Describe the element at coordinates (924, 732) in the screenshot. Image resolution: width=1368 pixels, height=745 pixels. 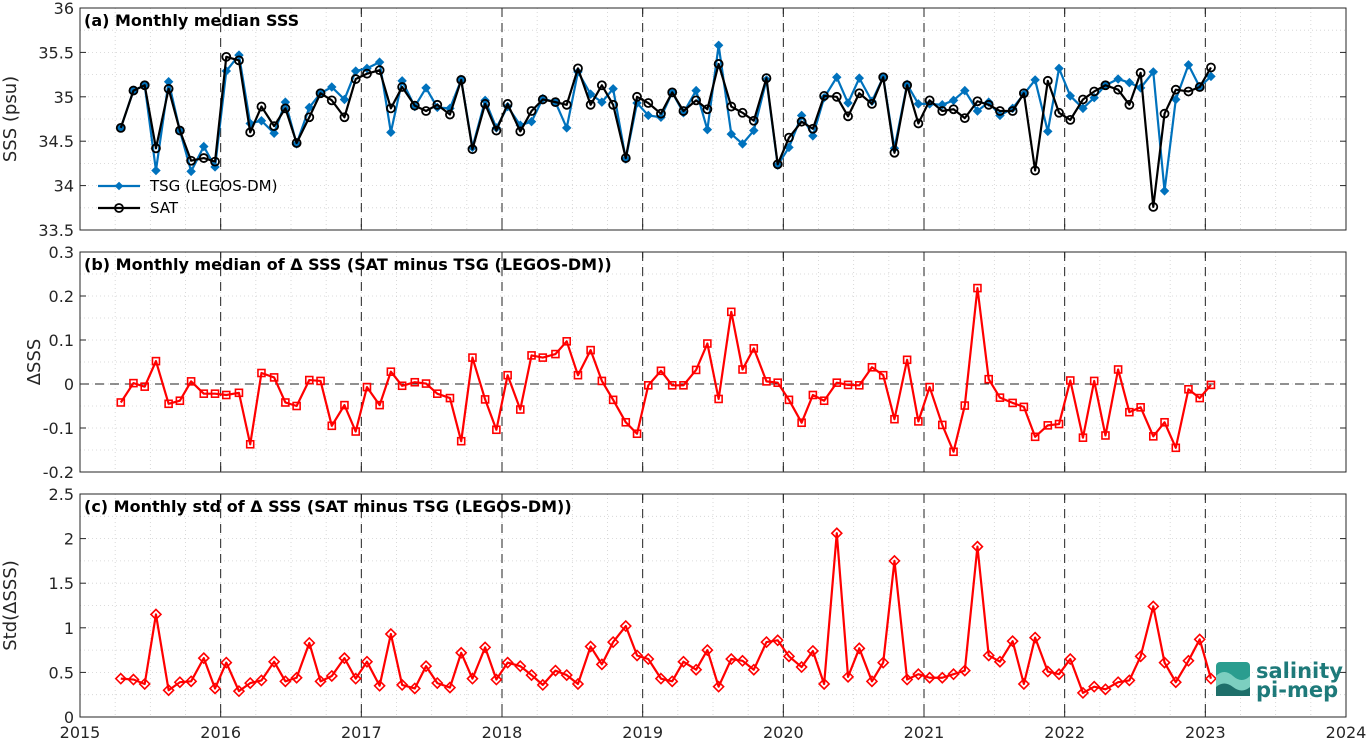
I see `x-tick-label: 2021` at that location.